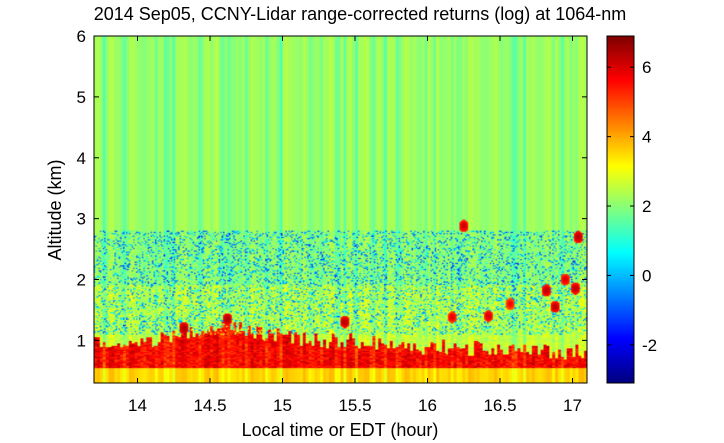 The width and height of the screenshot is (724, 443). What do you see at coordinates (572, 405) in the screenshot?
I see `x-tick-label: 17` at bounding box center [572, 405].